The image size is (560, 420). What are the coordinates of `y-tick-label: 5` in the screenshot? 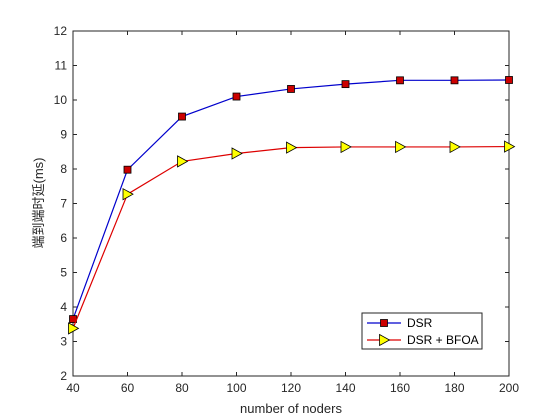 It's located at (63, 273).